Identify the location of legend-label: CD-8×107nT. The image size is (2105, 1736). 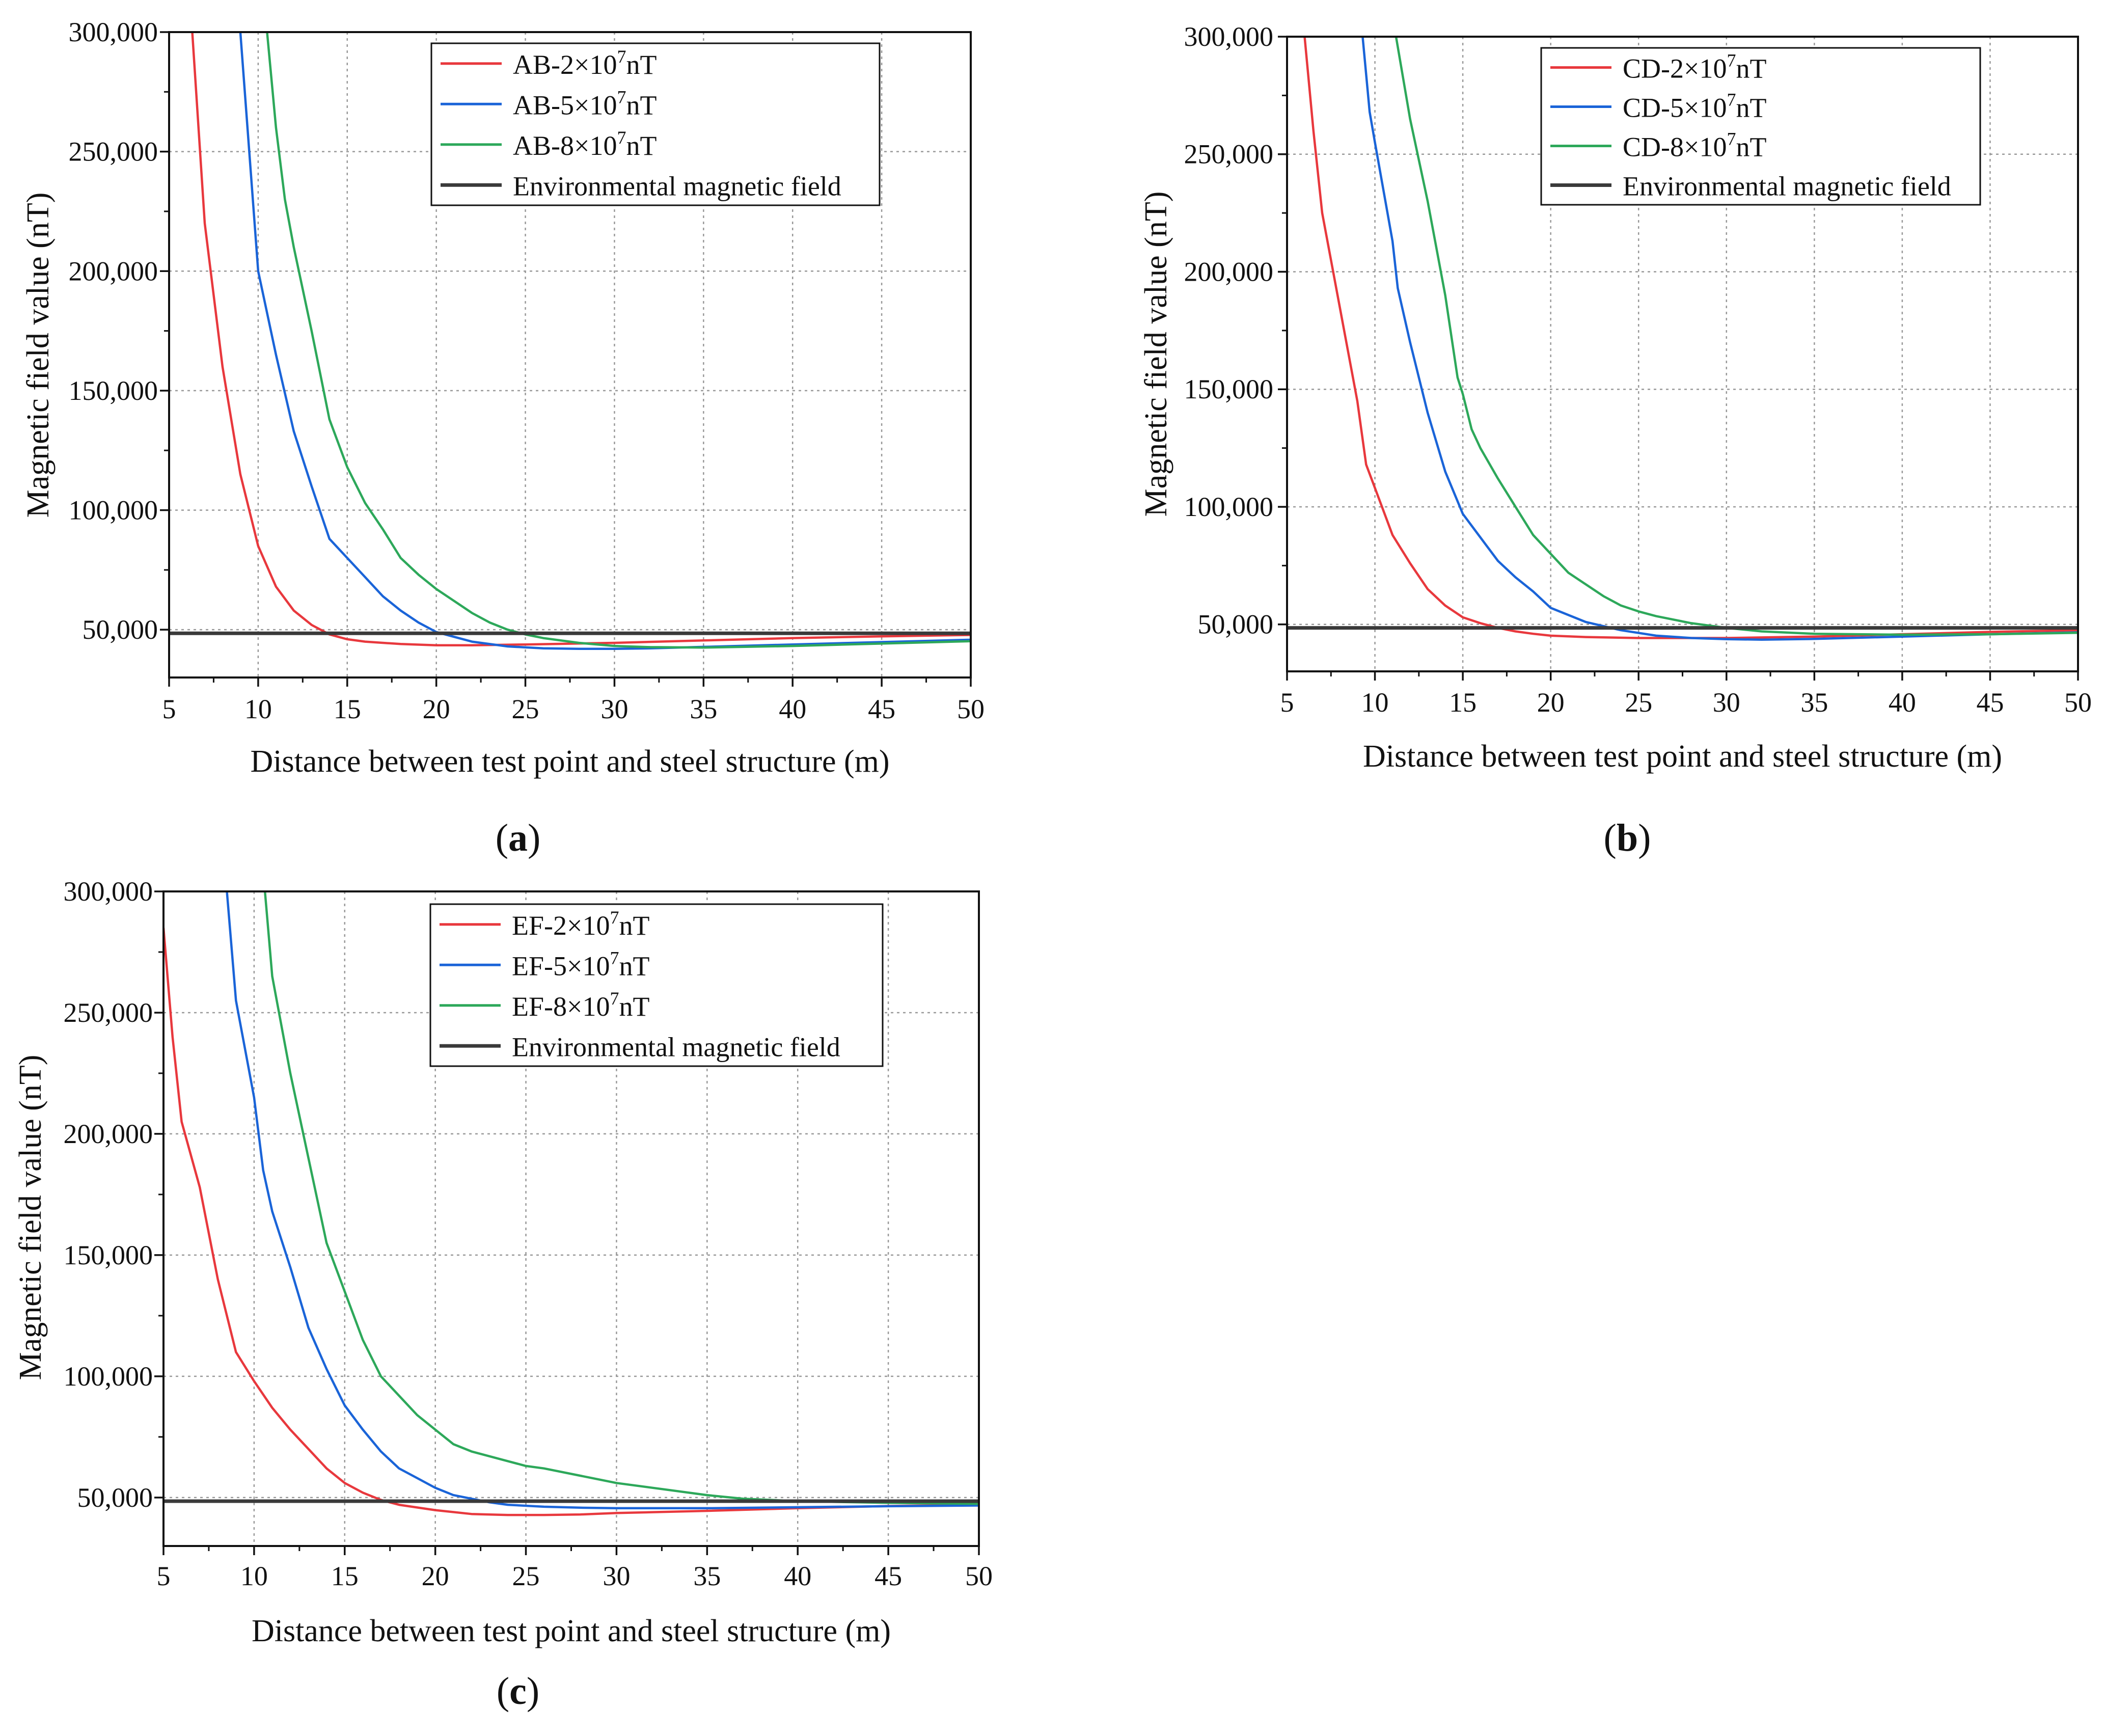
(1694, 145).